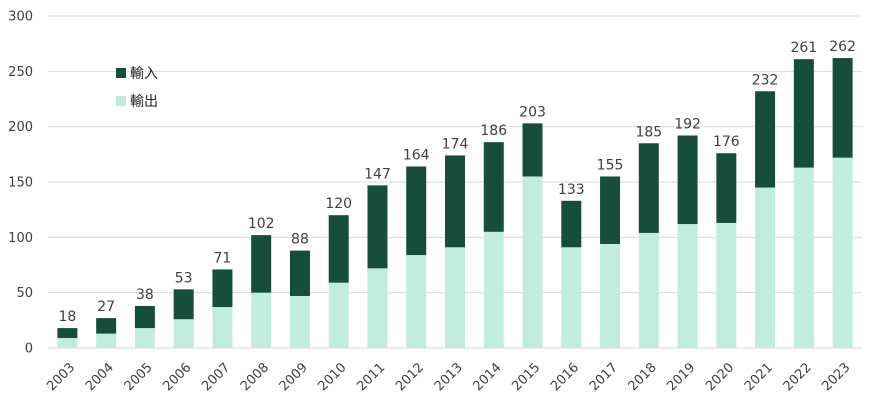 This screenshot has width=879, height=400. What do you see at coordinates (842, 47) in the screenshot?
I see `total-label-2023: 262` at bounding box center [842, 47].